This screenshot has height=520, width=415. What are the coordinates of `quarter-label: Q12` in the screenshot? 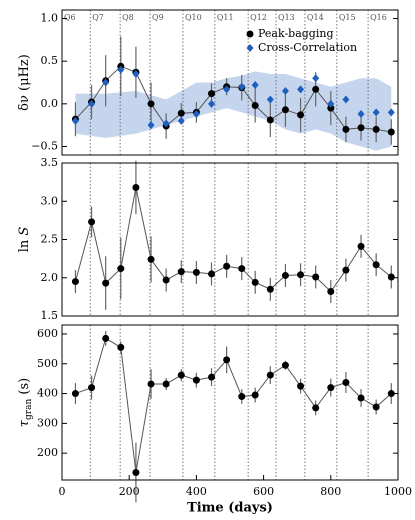 It's located at (258, 17).